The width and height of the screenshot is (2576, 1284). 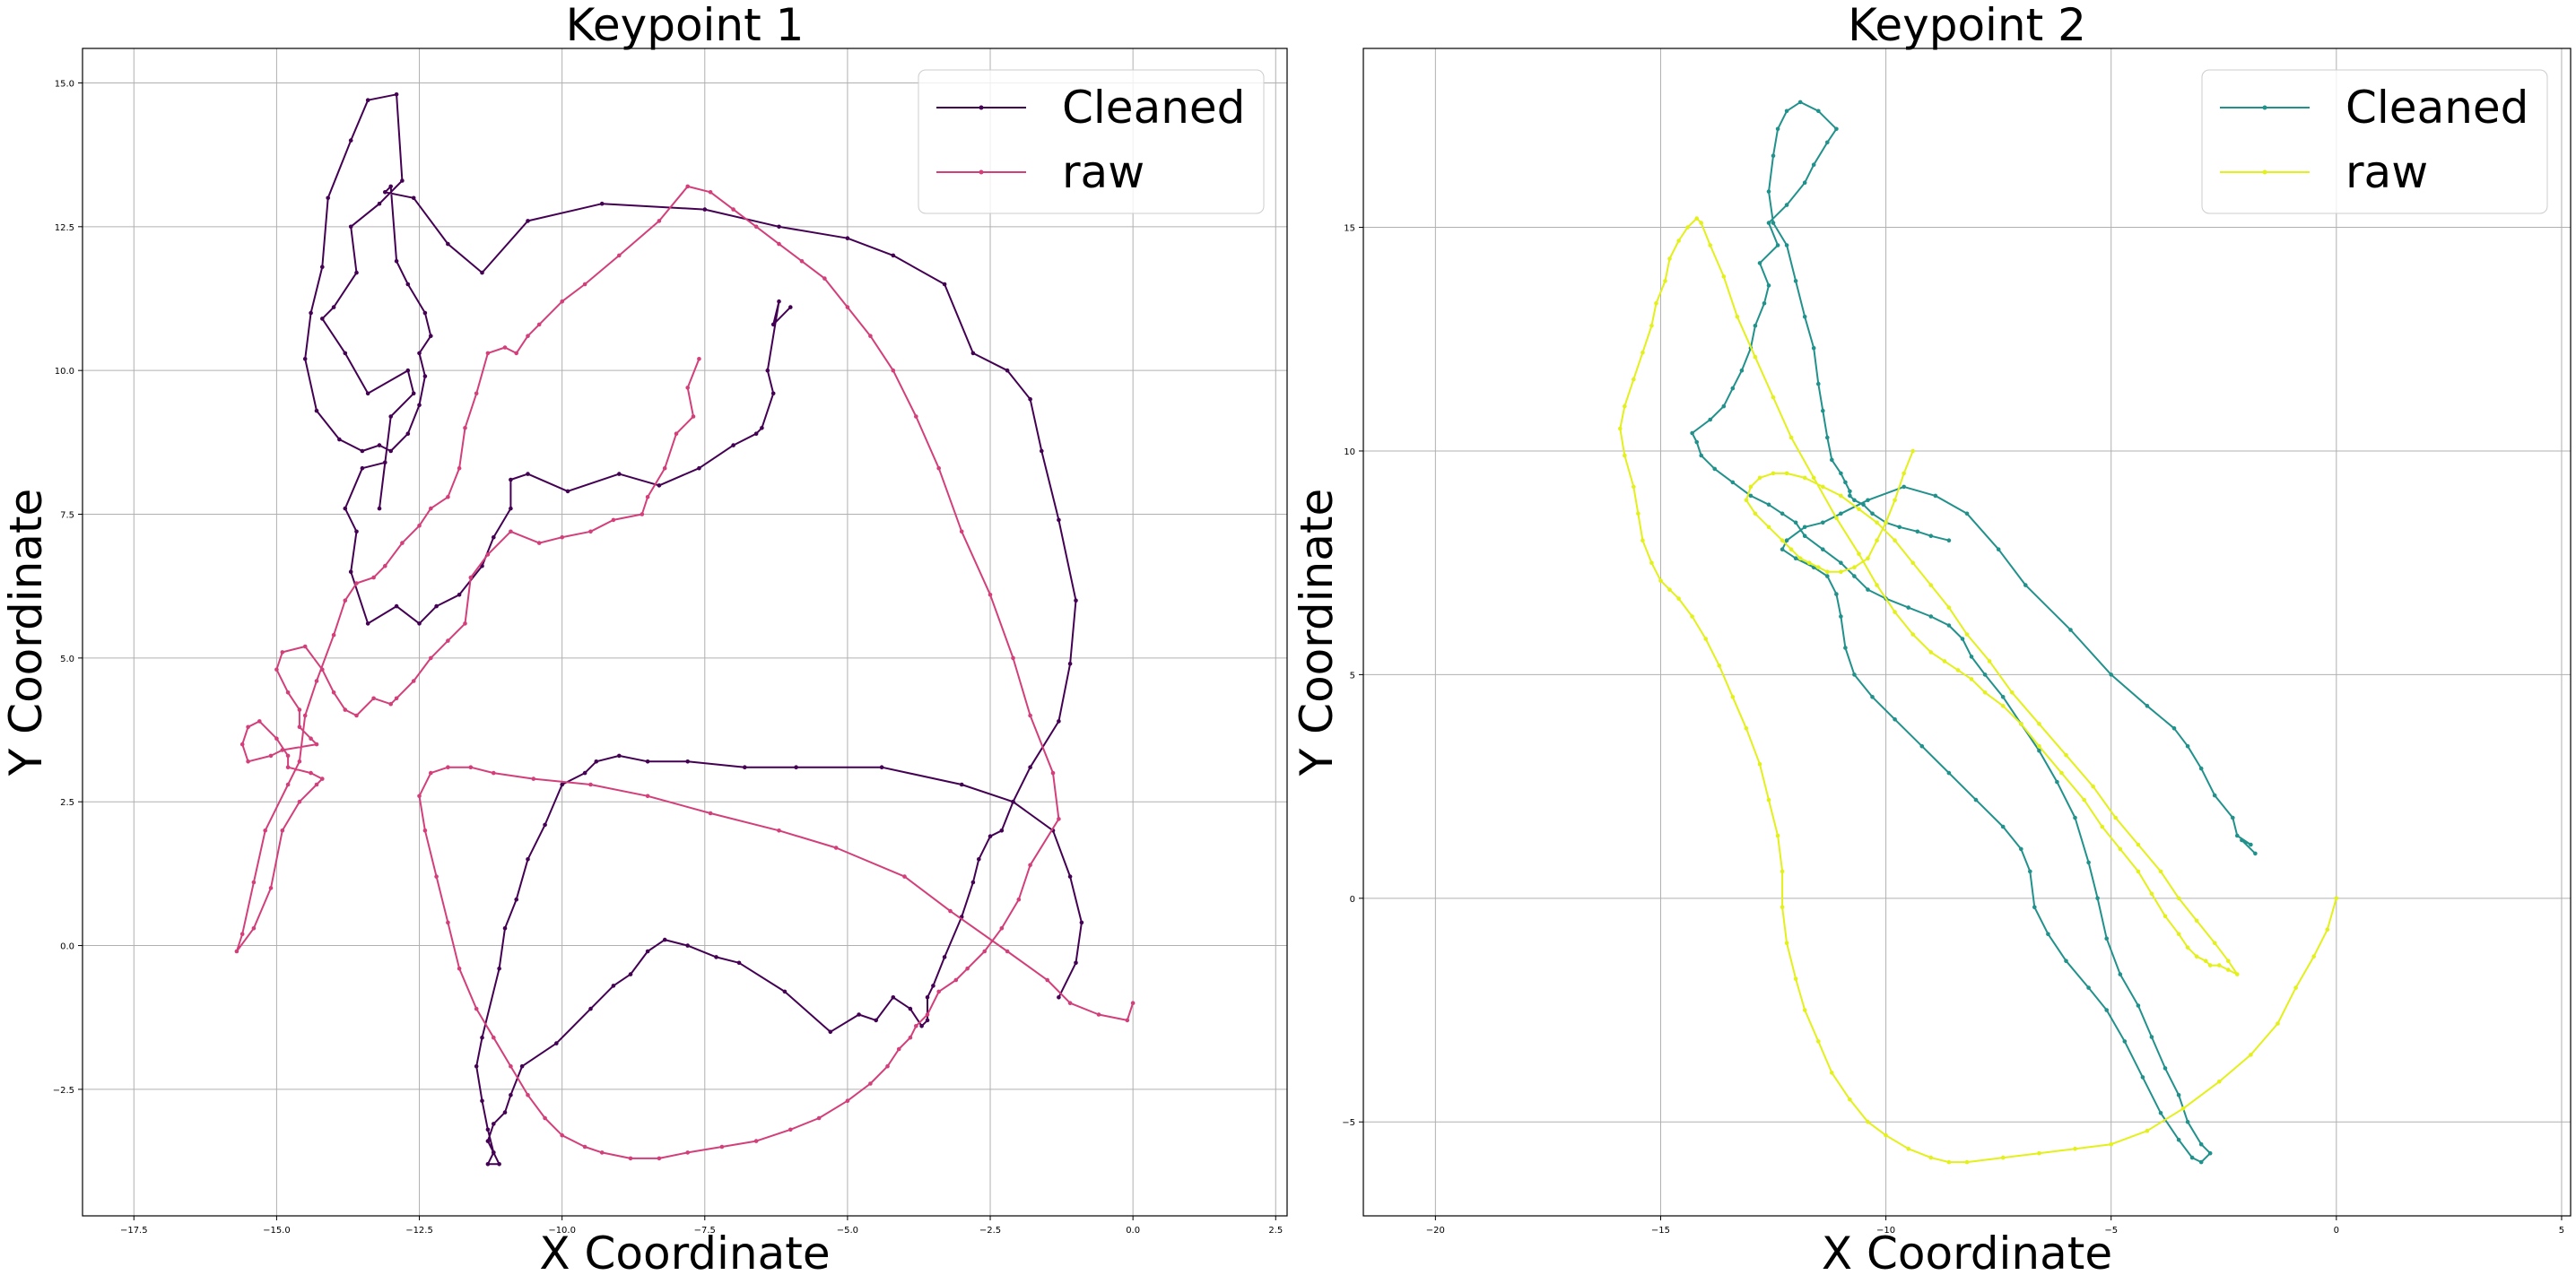 What do you see at coordinates (67, 803) in the screenshot?
I see `y-tick-label: 2.5` at bounding box center [67, 803].